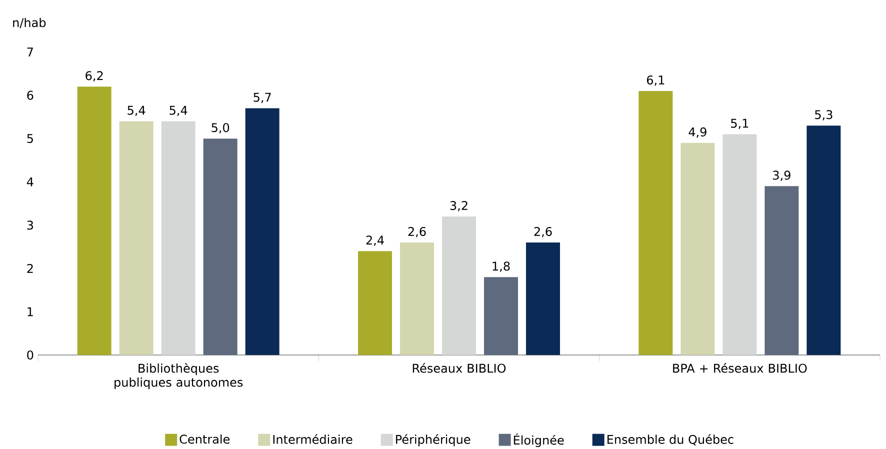  I want to click on legend-label: Périphérique, so click(433, 440).